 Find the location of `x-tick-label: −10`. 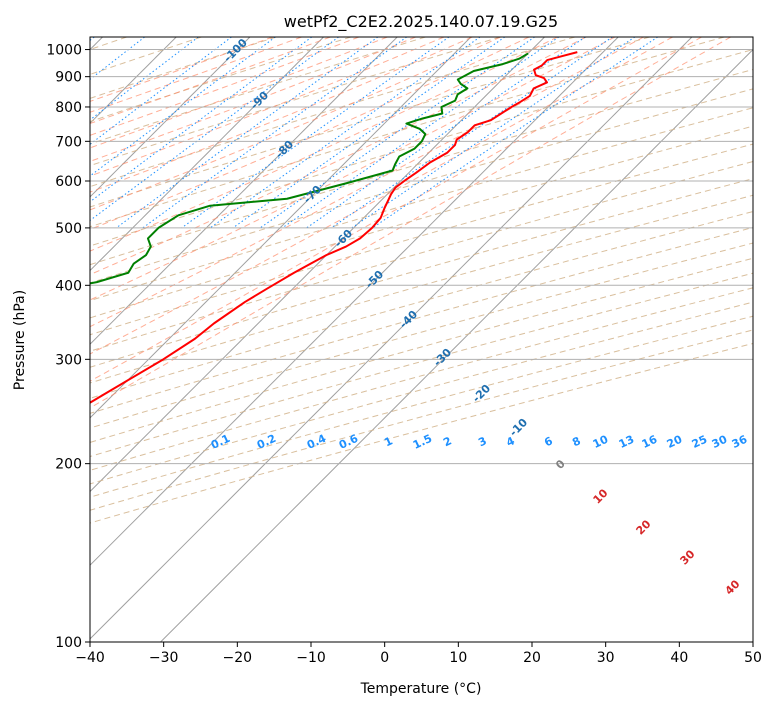

x-tick-label: −10 is located at coordinates (311, 658).